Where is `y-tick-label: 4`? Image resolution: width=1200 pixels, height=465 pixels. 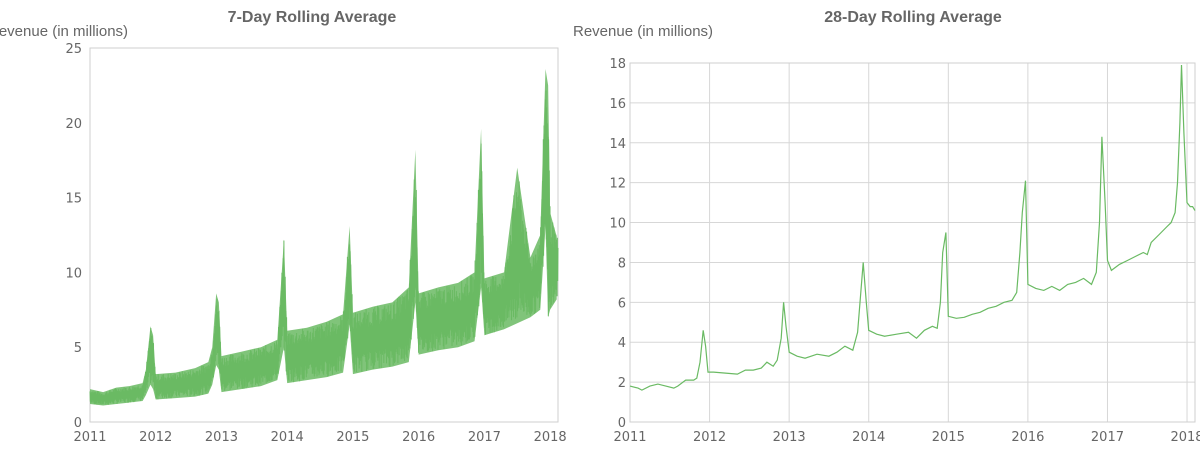
y-tick-label: 4 is located at coordinates (622, 343).